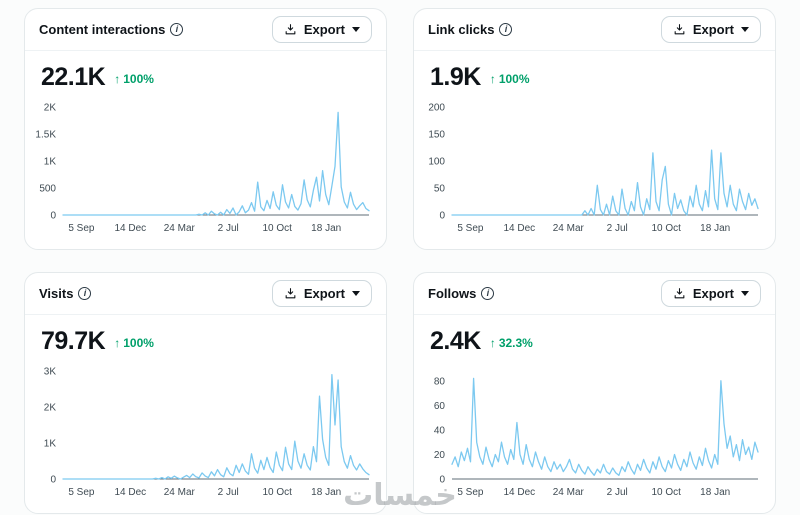  What do you see at coordinates (205, 294) in the screenshot?
I see `card-header: Visits i Export` at bounding box center [205, 294].